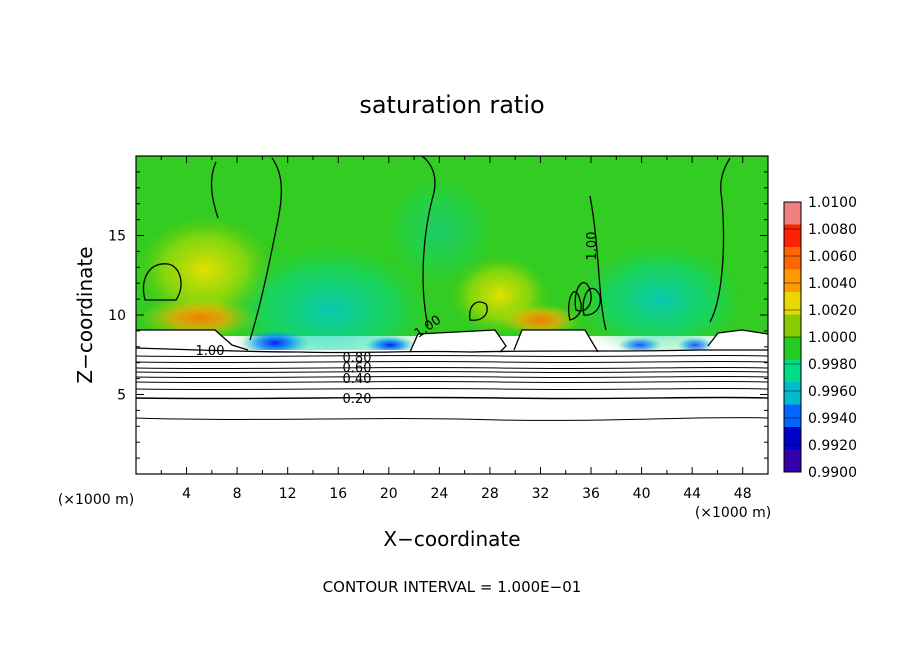 Image resolution: width=904 pixels, height=654 pixels. Describe the element at coordinates (832, 419) in the screenshot. I see `colorbar-label: 0.9940` at that location.